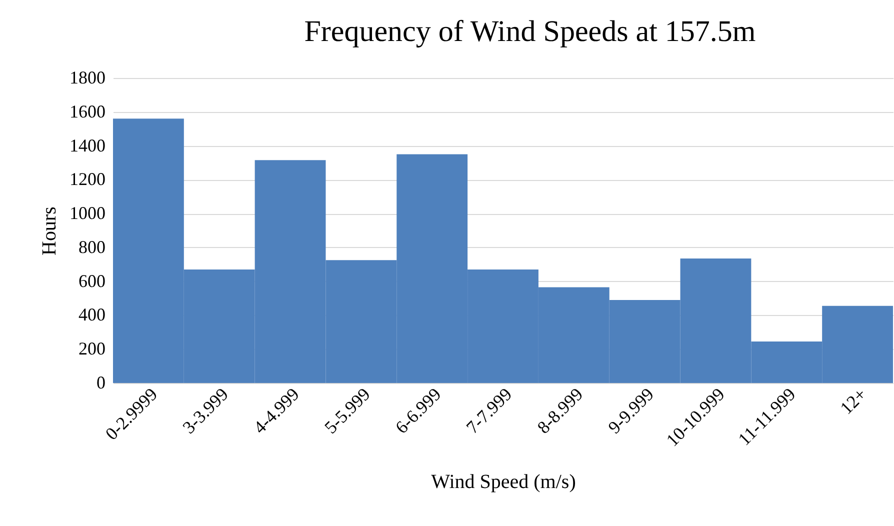  I want to click on chart-title: Frequency of Wind Speeds at 157.5m, so click(530, 31).